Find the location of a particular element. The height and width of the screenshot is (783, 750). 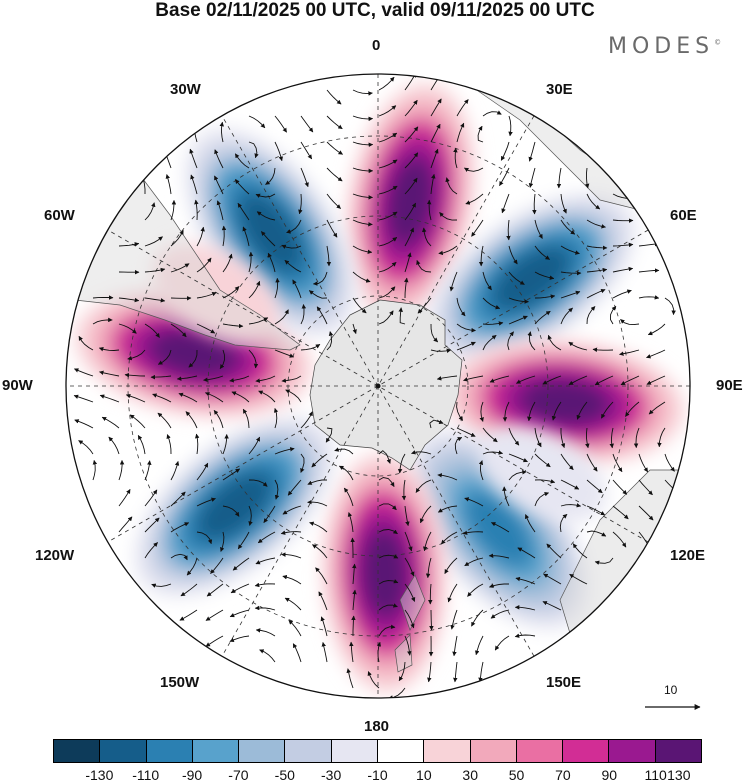

lon-label-120w: 120W is located at coordinates (55, 555).